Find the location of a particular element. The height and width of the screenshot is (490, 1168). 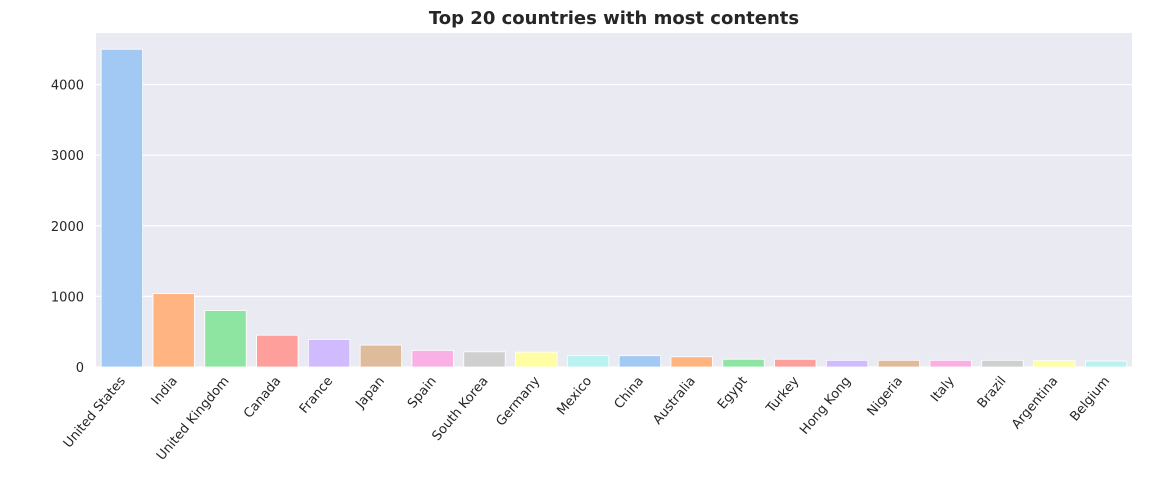

bar-belgium is located at coordinates (1106, 364).